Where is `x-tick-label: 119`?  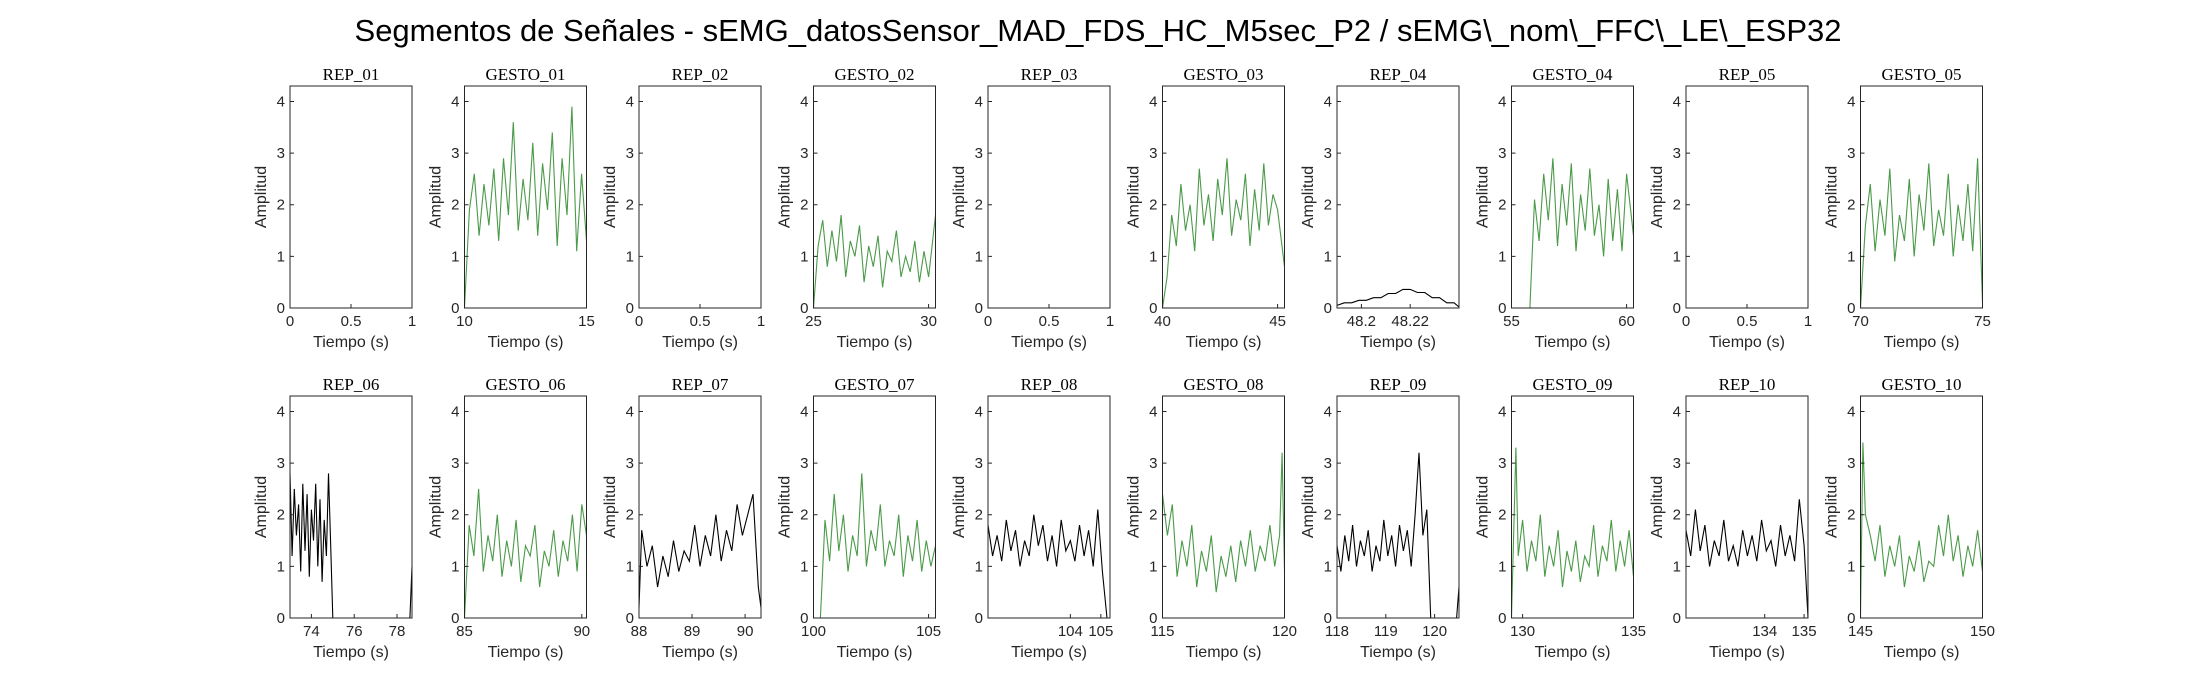 x-tick-label: 119 is located at coordinates (1386, 631).